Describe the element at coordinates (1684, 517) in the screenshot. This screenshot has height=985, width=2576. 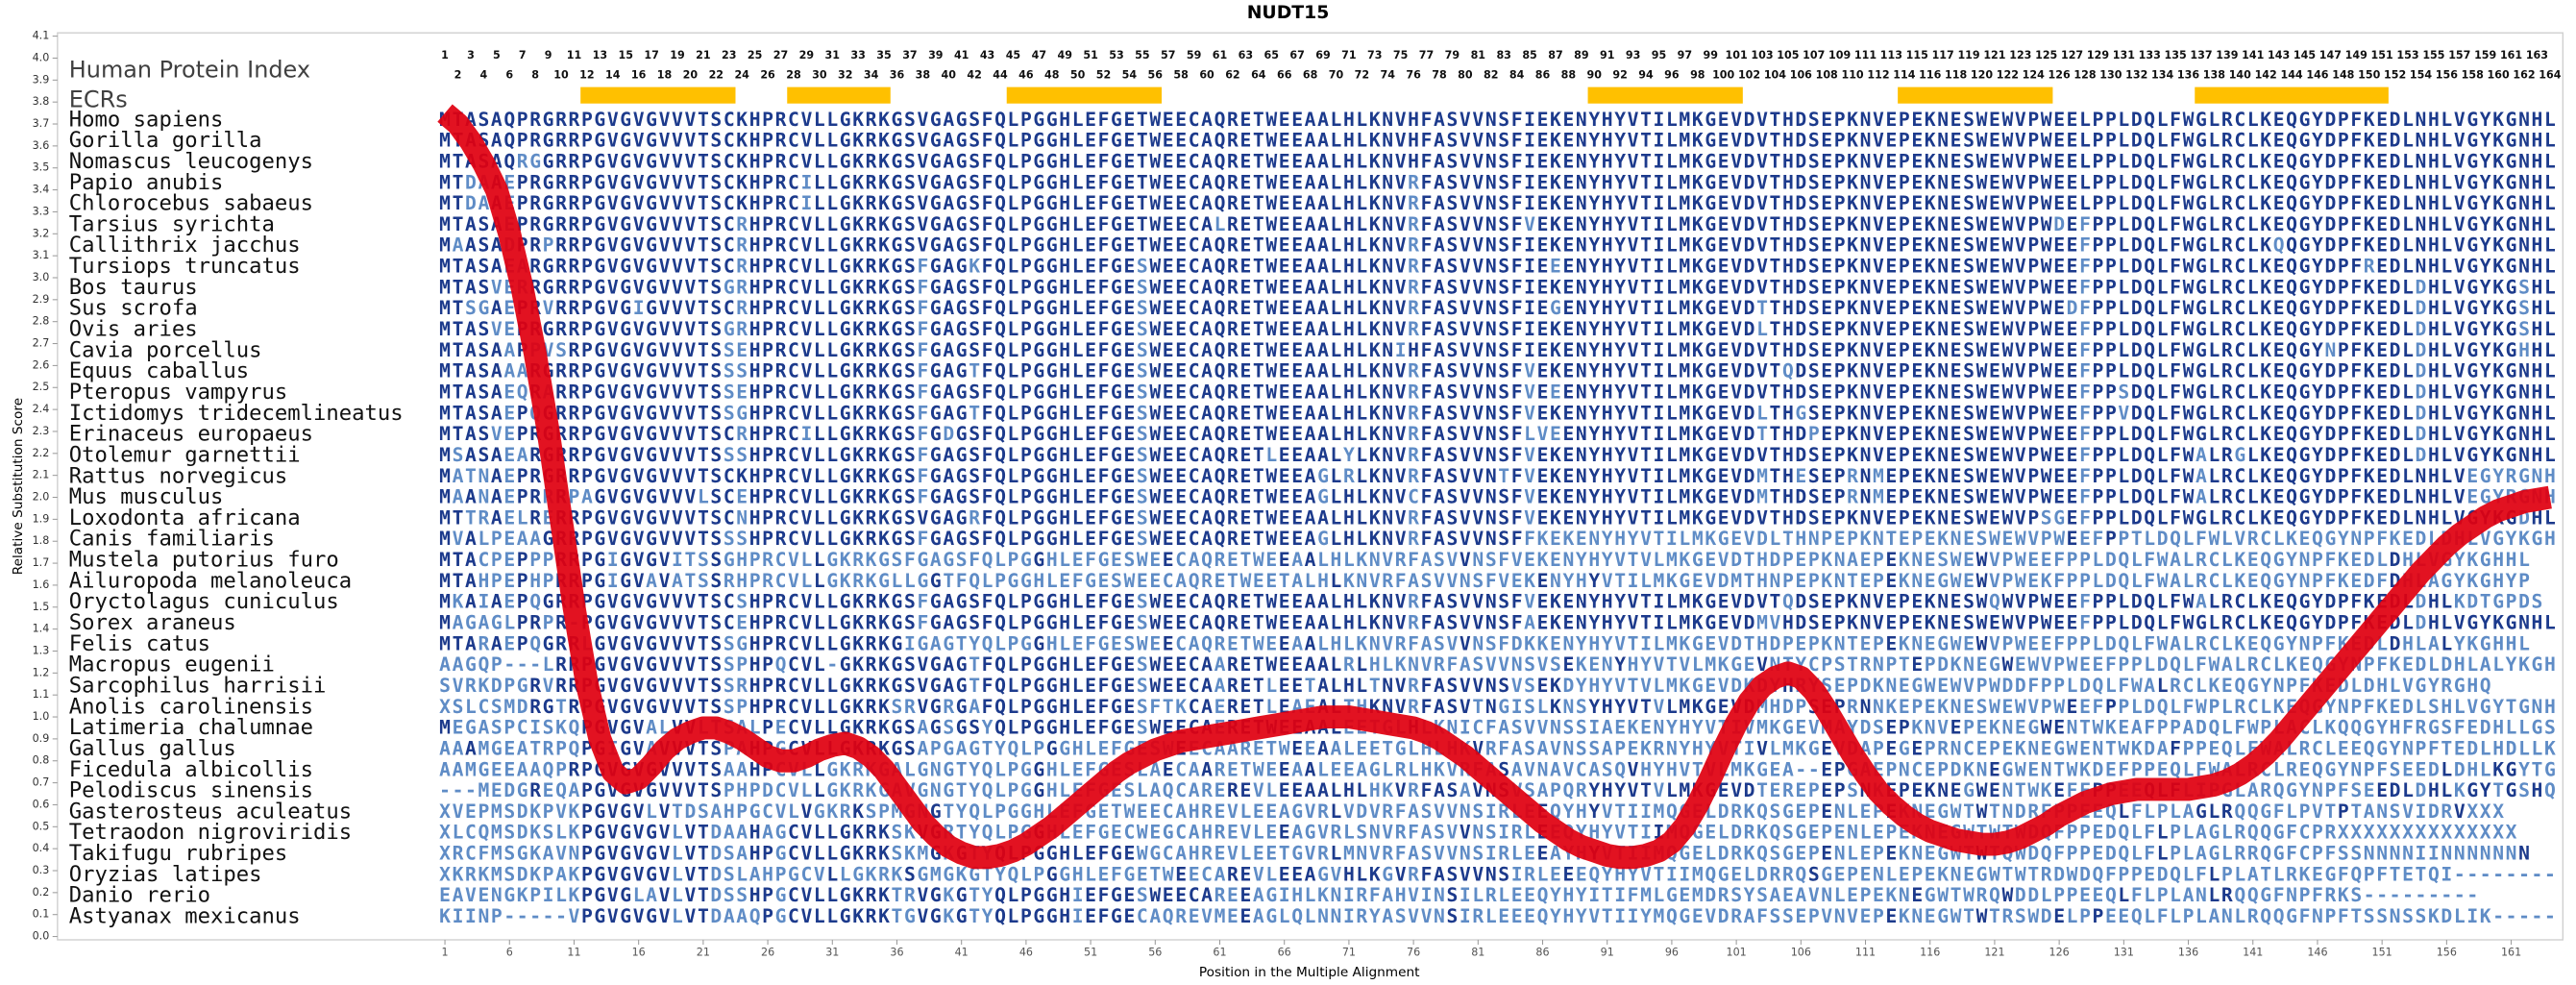
I see `residue: M` at that location.